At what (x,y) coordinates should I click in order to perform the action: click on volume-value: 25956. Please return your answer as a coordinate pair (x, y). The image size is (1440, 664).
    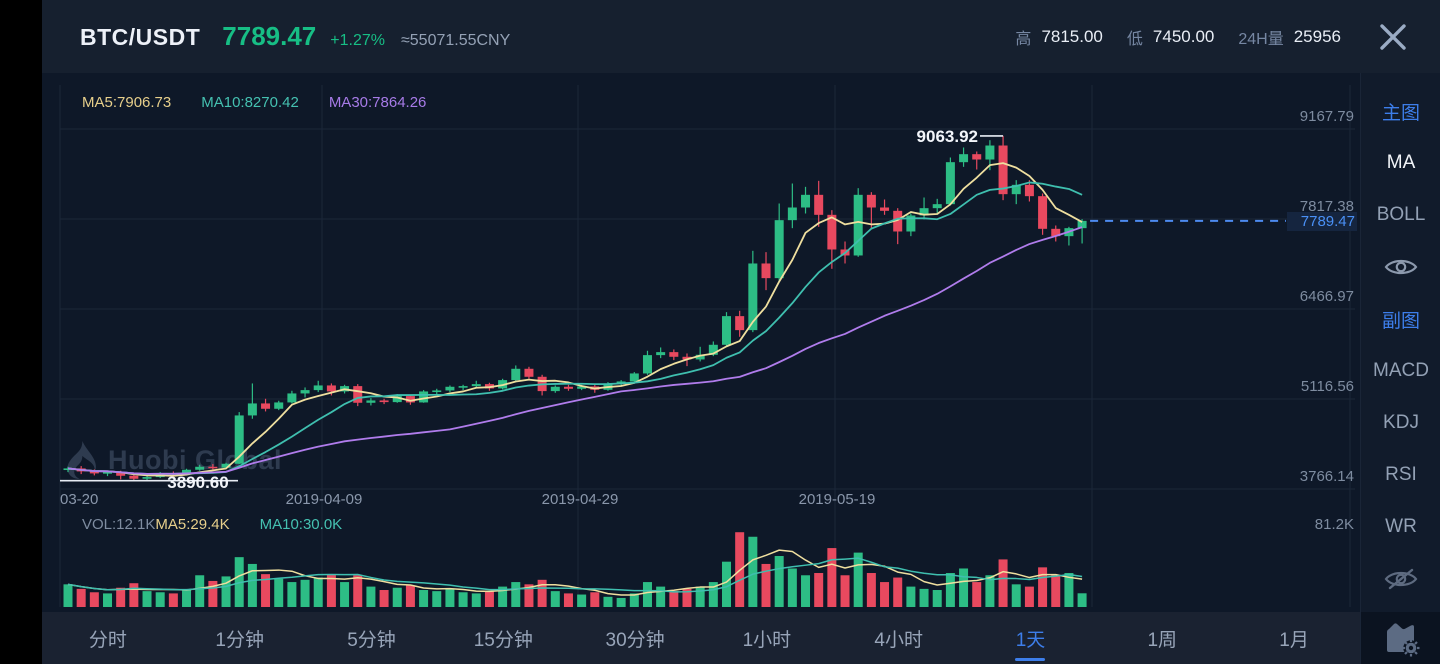
    Looking at the image, I should click on (1317, 36).